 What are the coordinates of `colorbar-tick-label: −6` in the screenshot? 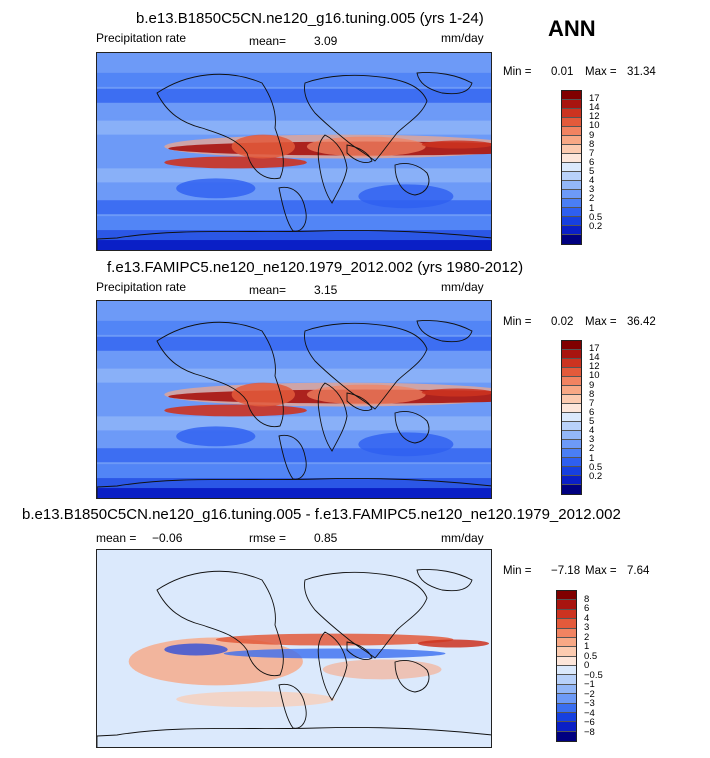 It's located at (589, 722).